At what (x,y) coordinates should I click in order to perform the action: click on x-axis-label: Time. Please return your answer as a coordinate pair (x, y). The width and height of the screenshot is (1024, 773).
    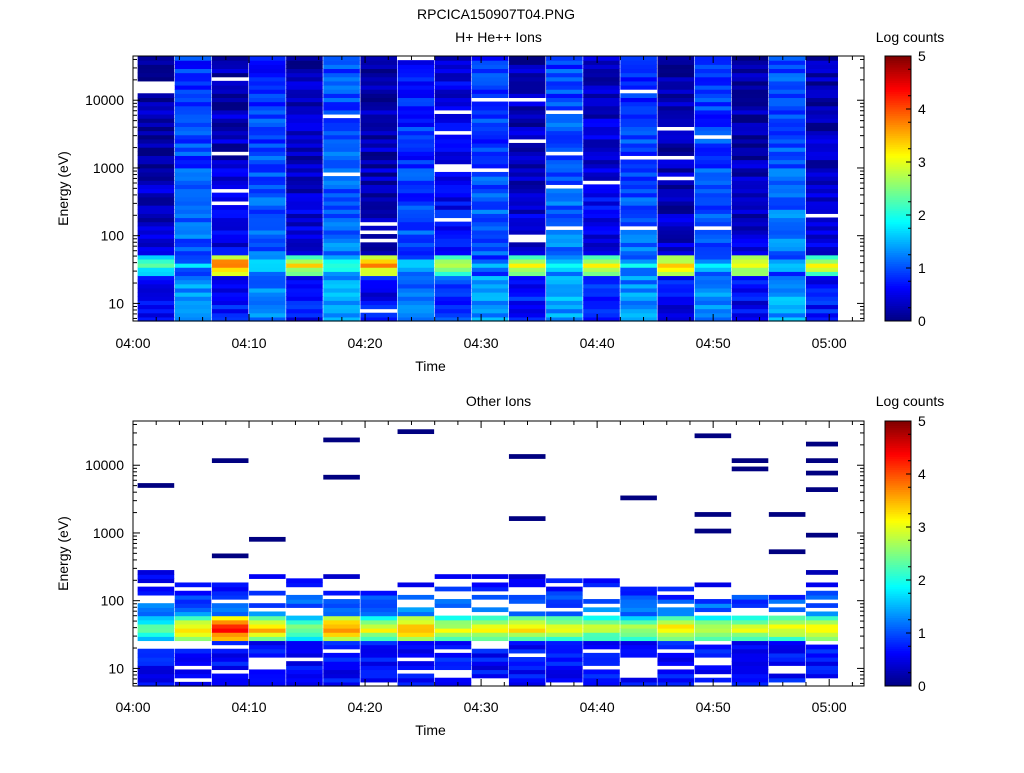
    Looking at the image, I should click on (430, 730).